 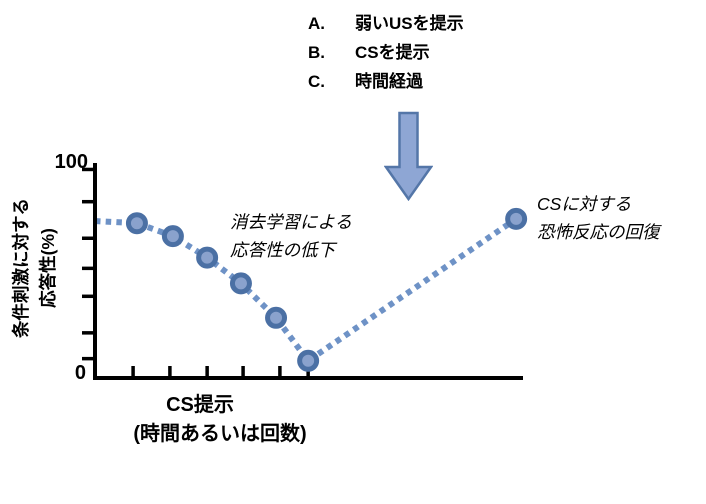 What do you see at coordinates (598, 218) in the screenshot?
I see `recovery-annotation: CSに対する 恐怖反応の回復` at bounding box center [598, 218].